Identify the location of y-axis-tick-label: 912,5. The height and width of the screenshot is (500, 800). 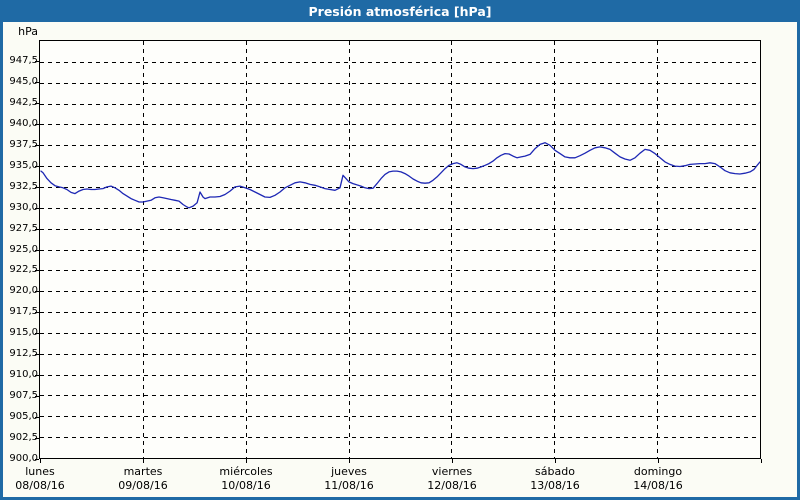
(23, 353).